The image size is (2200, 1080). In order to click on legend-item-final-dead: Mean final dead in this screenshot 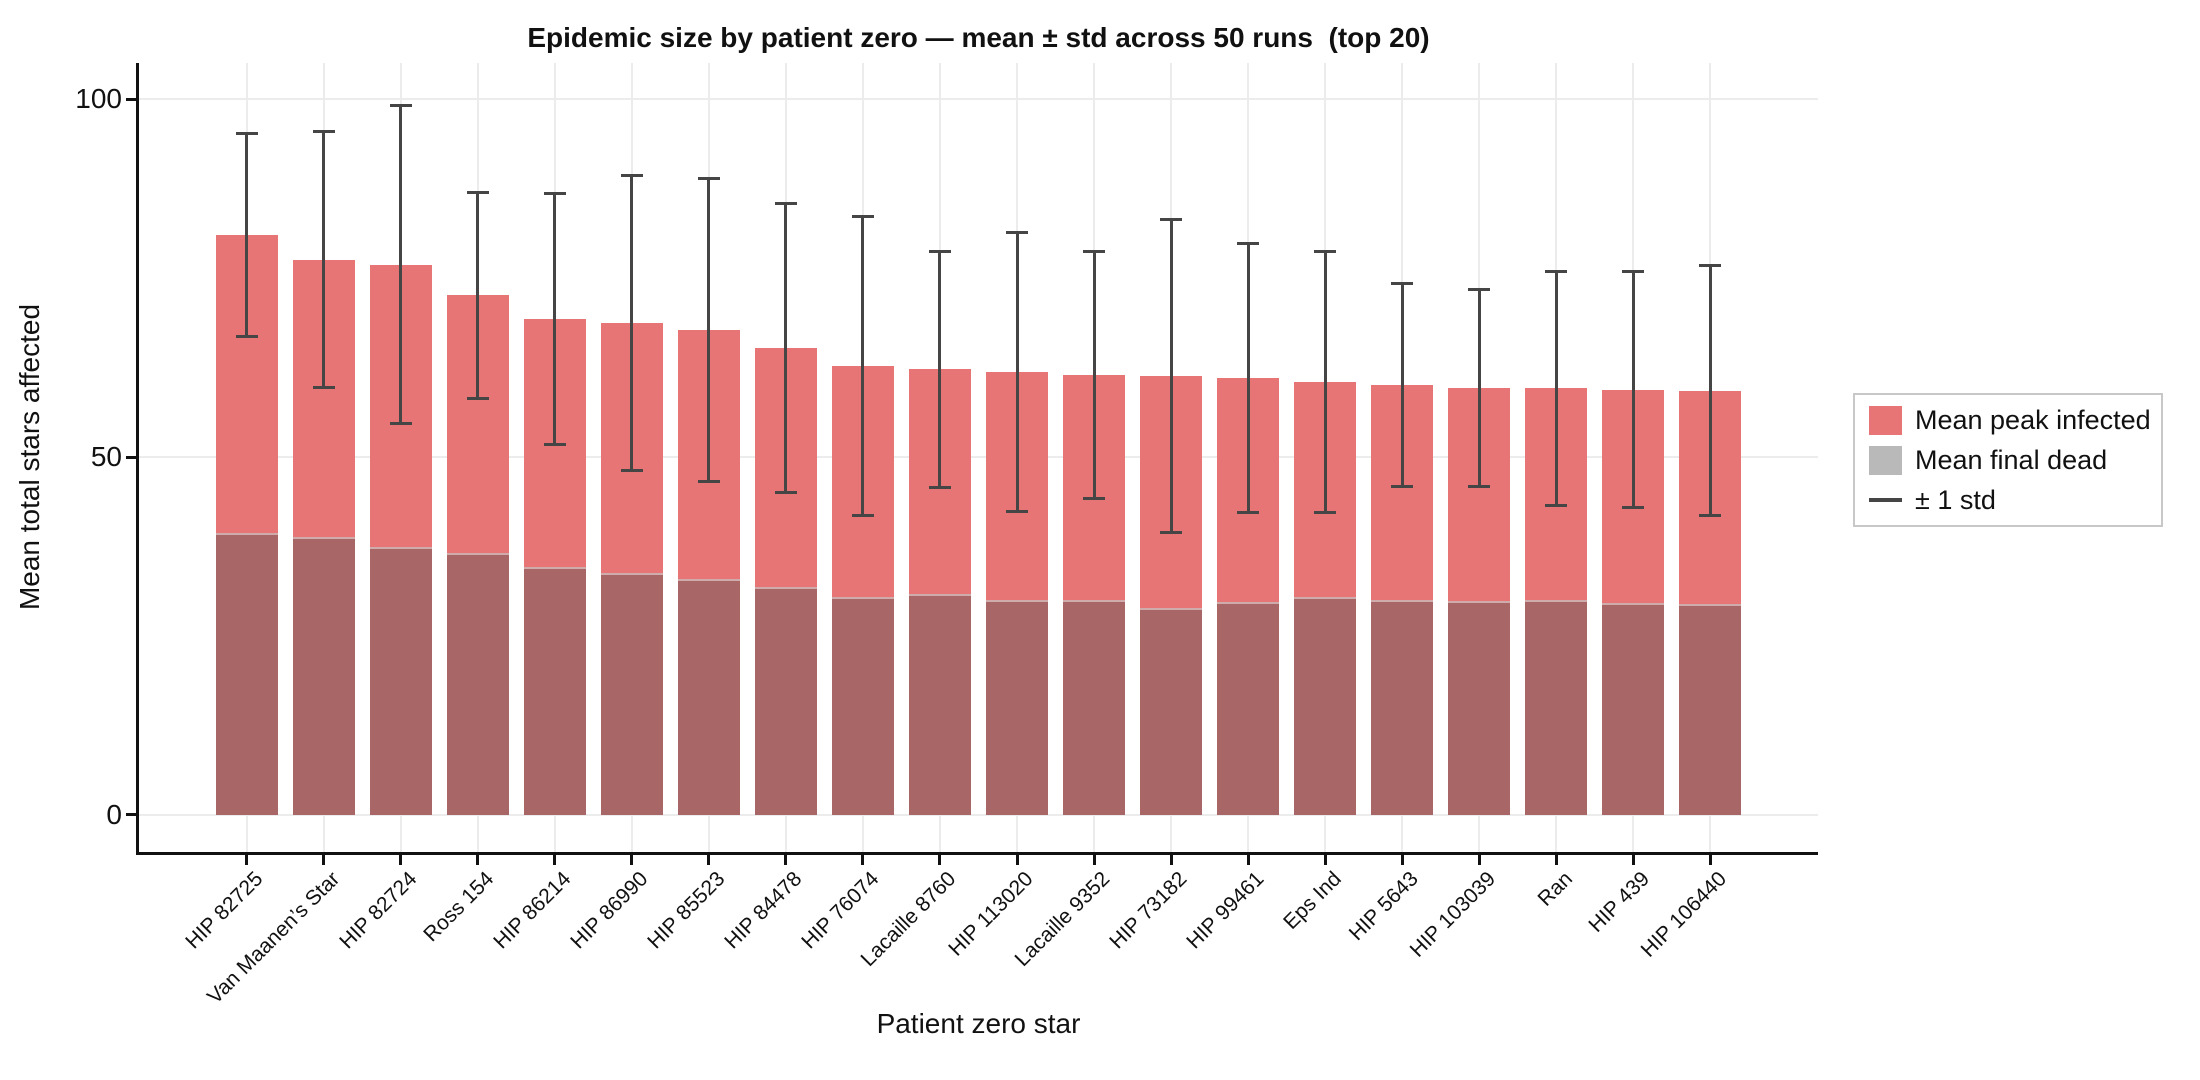, I will do `click(2008, 460)`.